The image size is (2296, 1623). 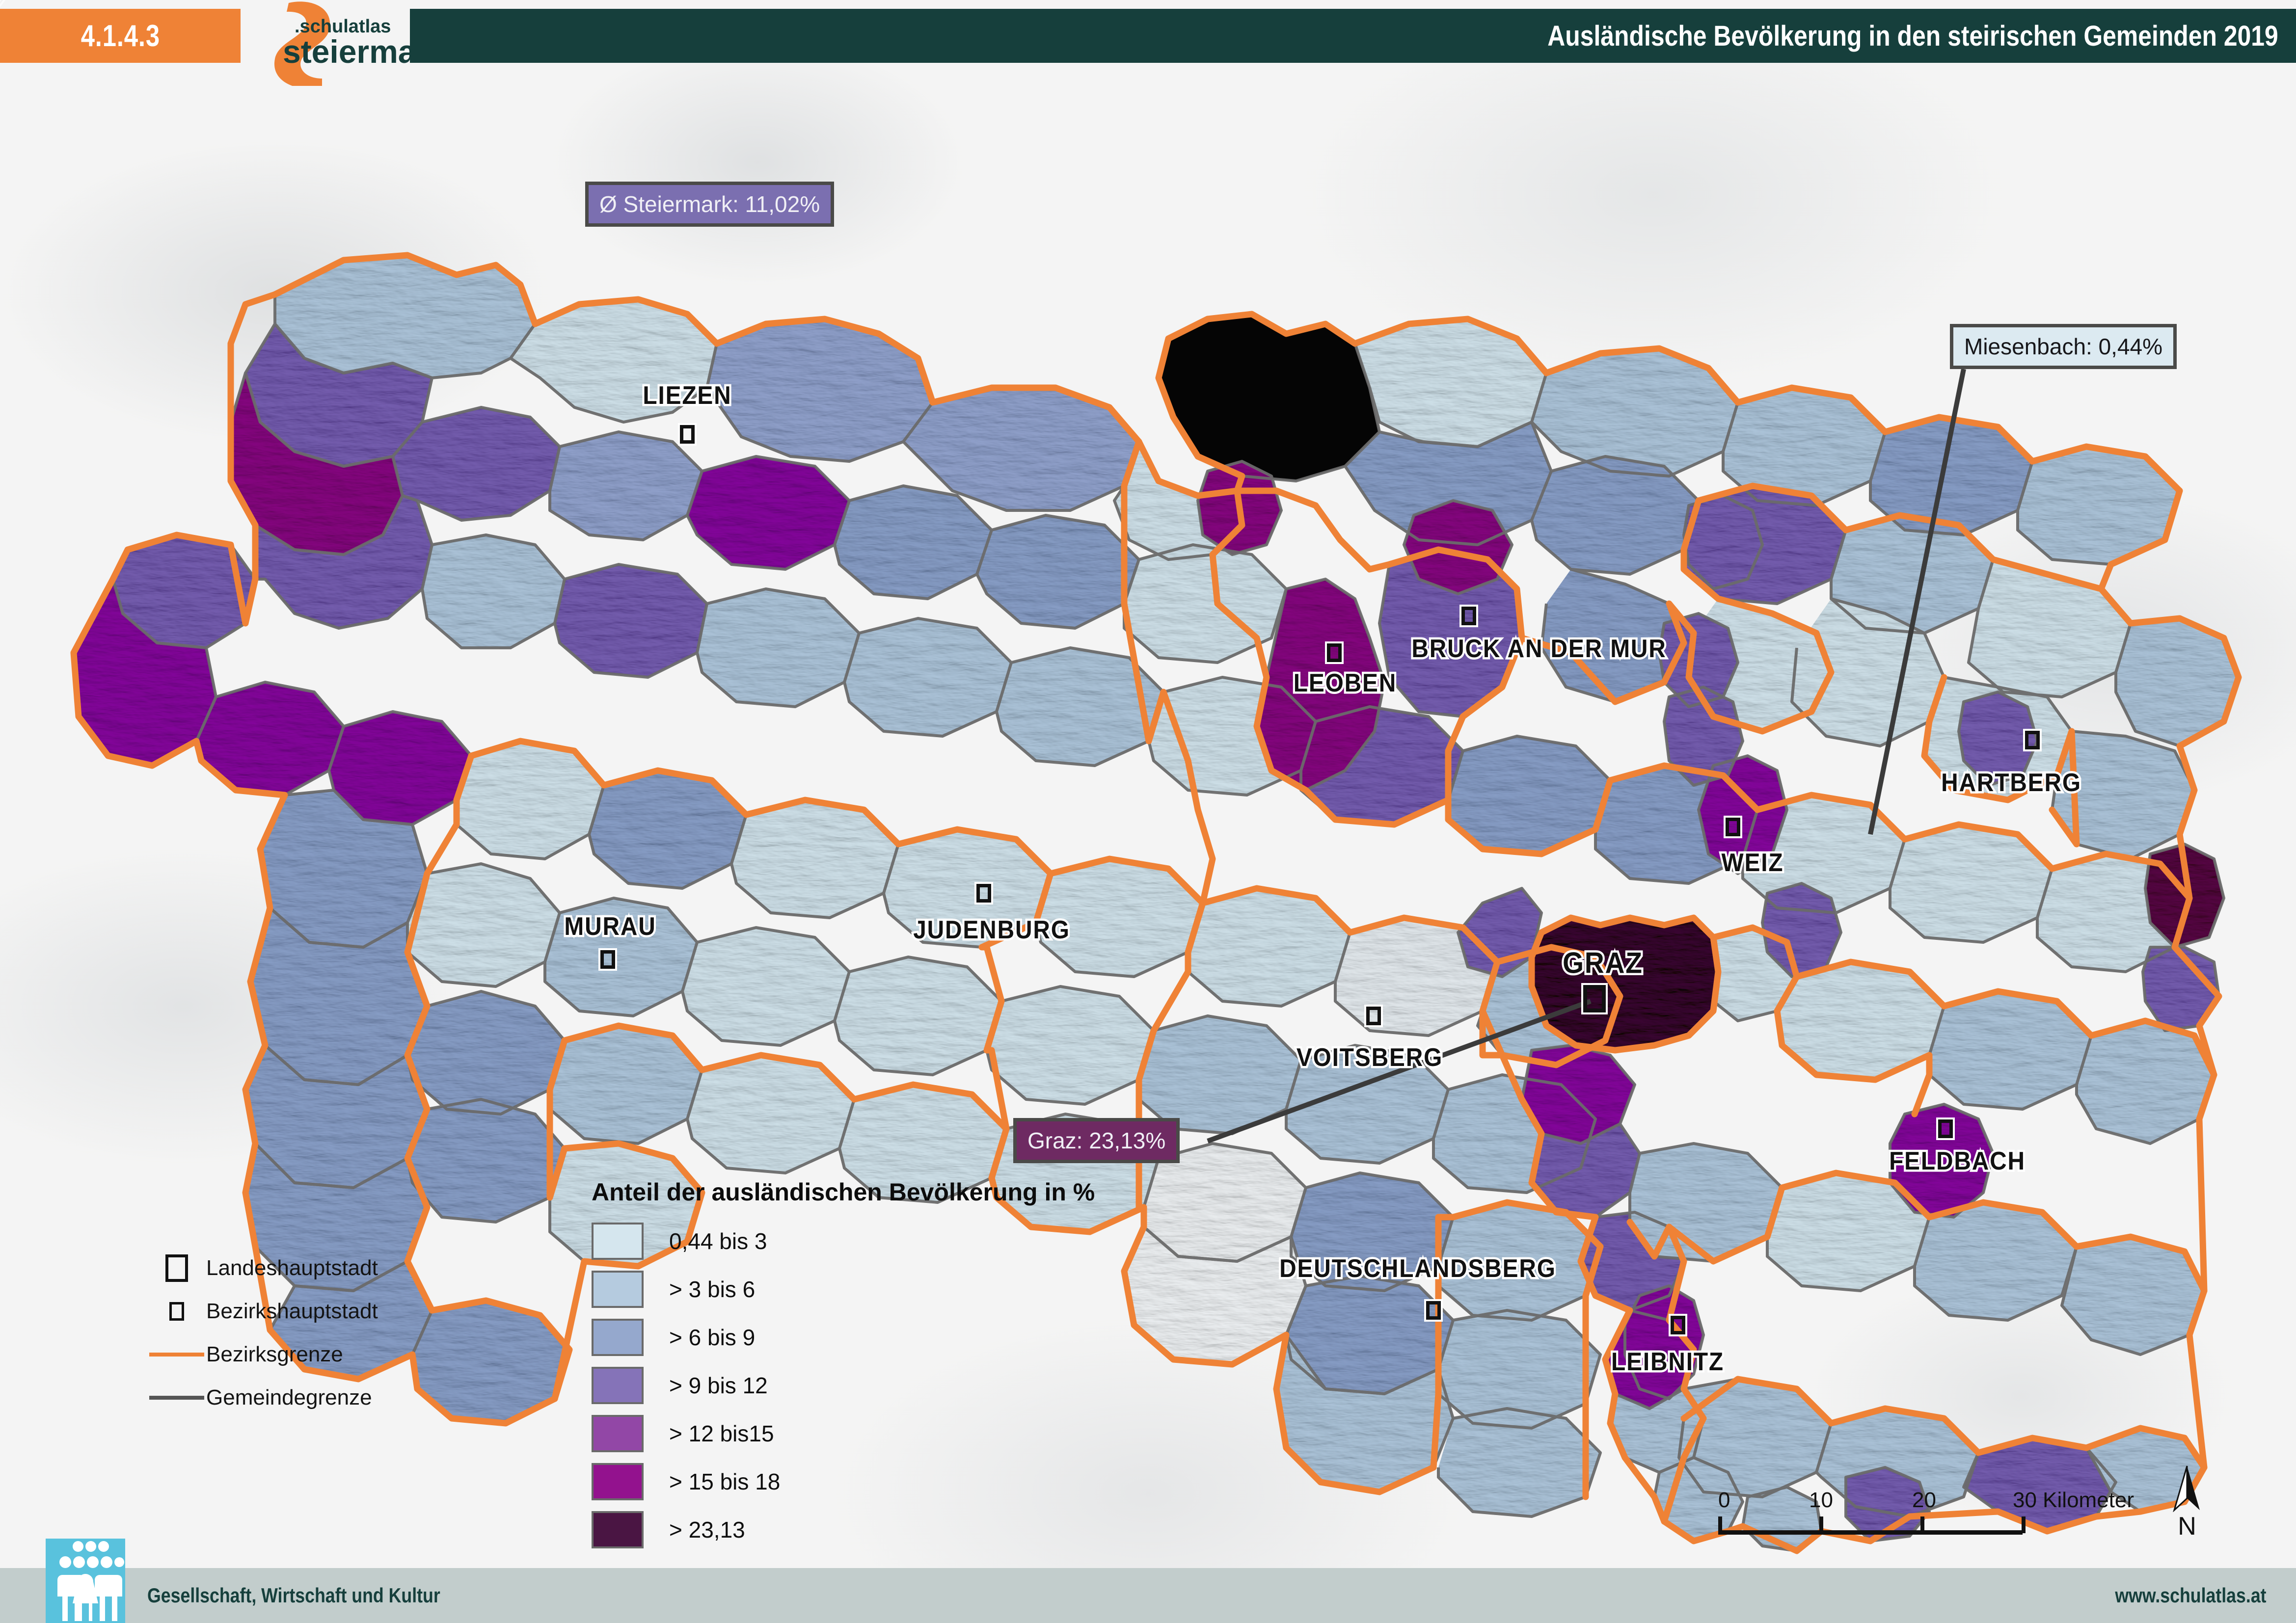 I want to click on bezirkshauptstadt-marker-leoben, so click(x=1334, y=652).